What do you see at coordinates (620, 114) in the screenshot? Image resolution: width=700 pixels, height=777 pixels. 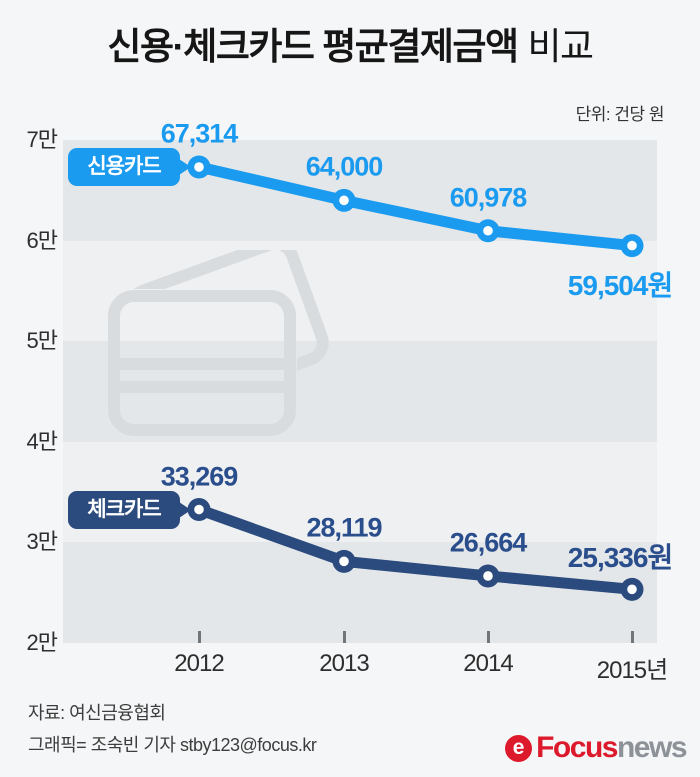 I see `unit-label: 단위: 건당 원` at bounding box center [620, 114].